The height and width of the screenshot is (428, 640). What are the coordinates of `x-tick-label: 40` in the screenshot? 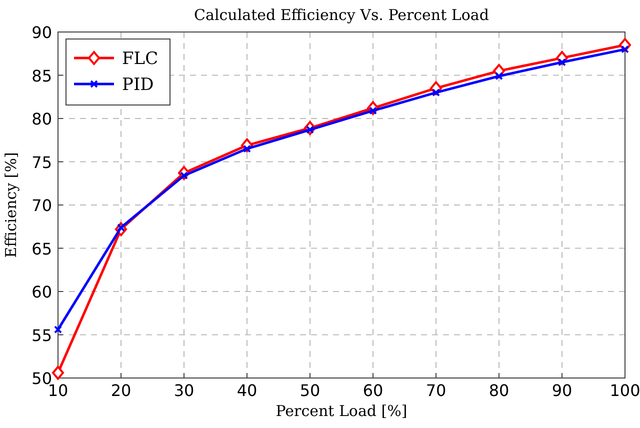 It's located at (247, 390).